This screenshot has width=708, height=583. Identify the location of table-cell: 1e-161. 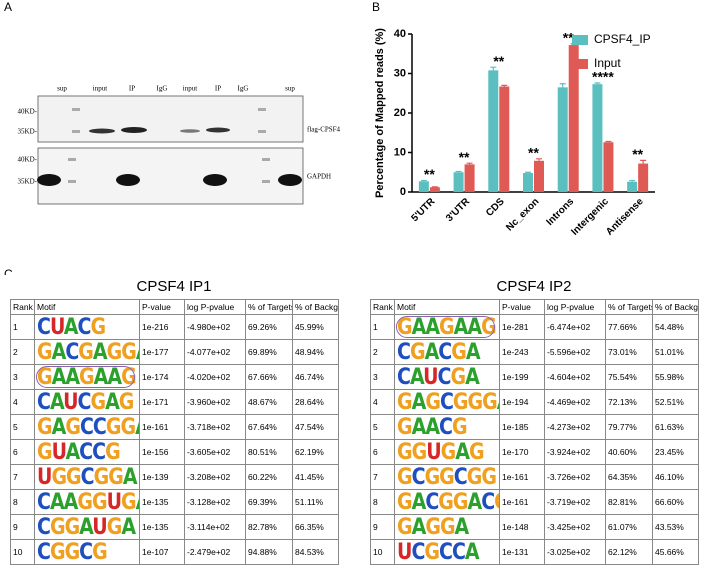
(162, 427).